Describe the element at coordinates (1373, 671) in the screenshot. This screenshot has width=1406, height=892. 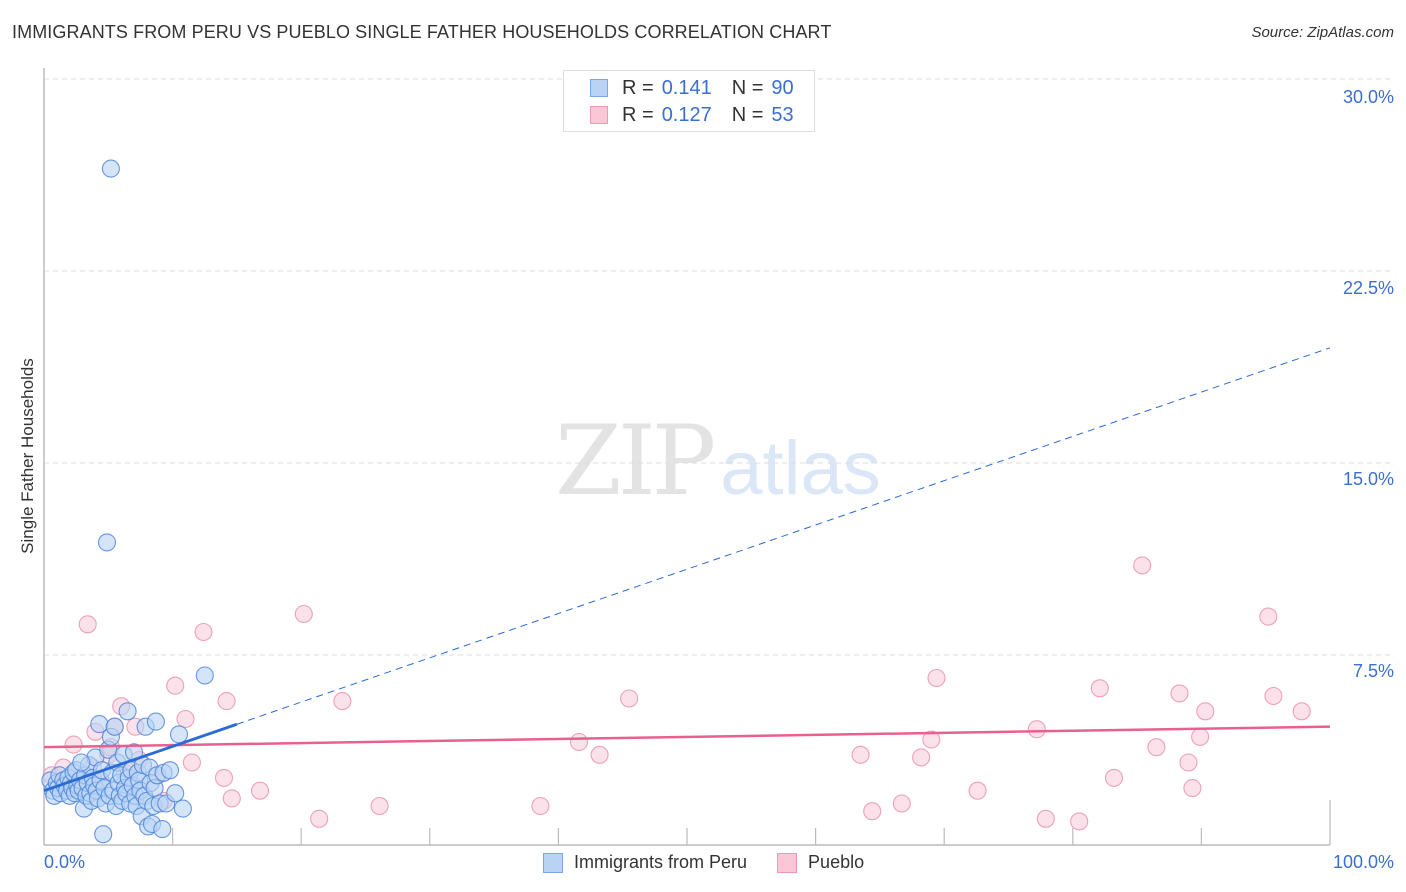
I see `y-tick-7-5: 7.5%` at that location.